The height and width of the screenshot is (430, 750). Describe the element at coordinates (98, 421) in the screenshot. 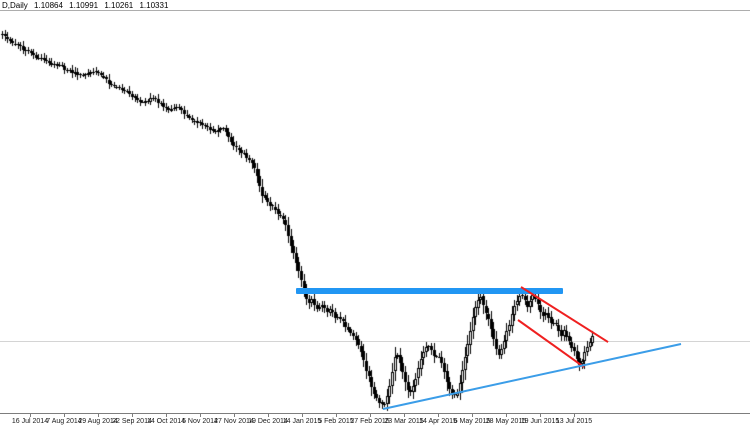

I see `time-axis-label: 29 Aug 2014` at that location.